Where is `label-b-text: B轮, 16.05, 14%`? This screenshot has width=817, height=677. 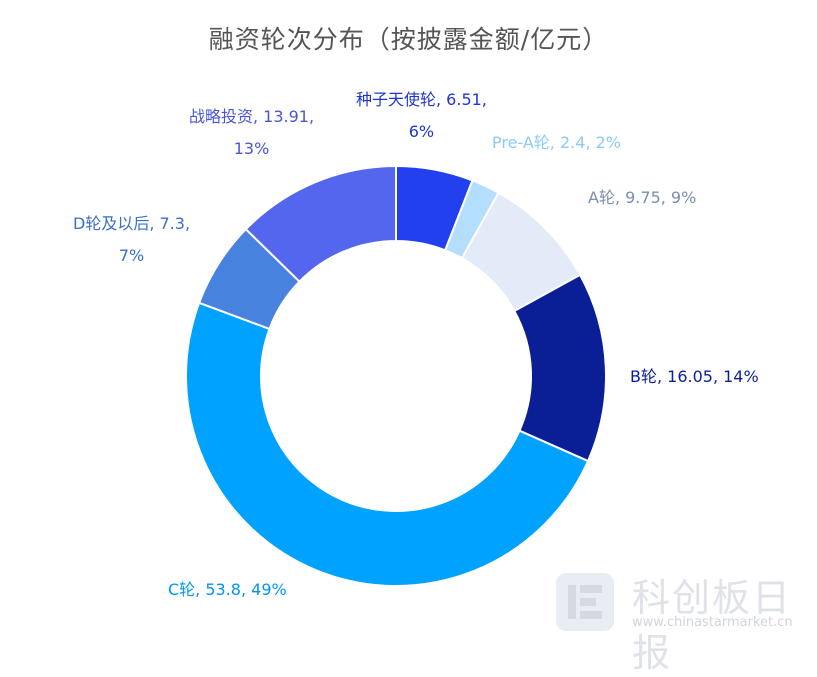
label-b-text: B轮, 16.05, 14% is located at coordinates (694, 376).